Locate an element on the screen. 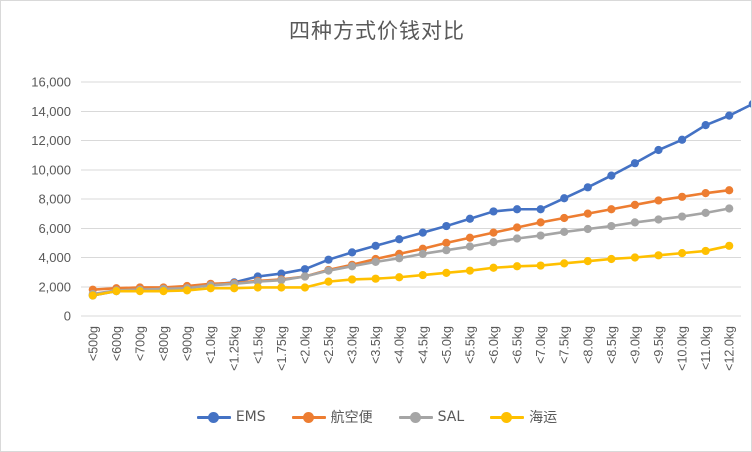 This screenshot has width=752, height=452. x-axis-tick-label: <600g is located at coordinates (117, 343).